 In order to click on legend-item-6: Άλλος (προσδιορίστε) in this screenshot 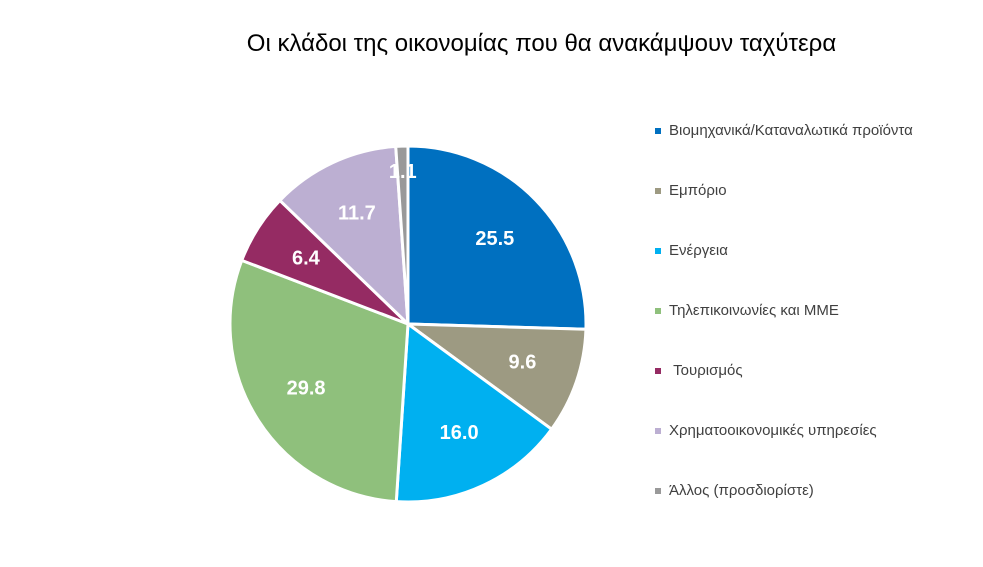, I will do `click(810, 510)`.